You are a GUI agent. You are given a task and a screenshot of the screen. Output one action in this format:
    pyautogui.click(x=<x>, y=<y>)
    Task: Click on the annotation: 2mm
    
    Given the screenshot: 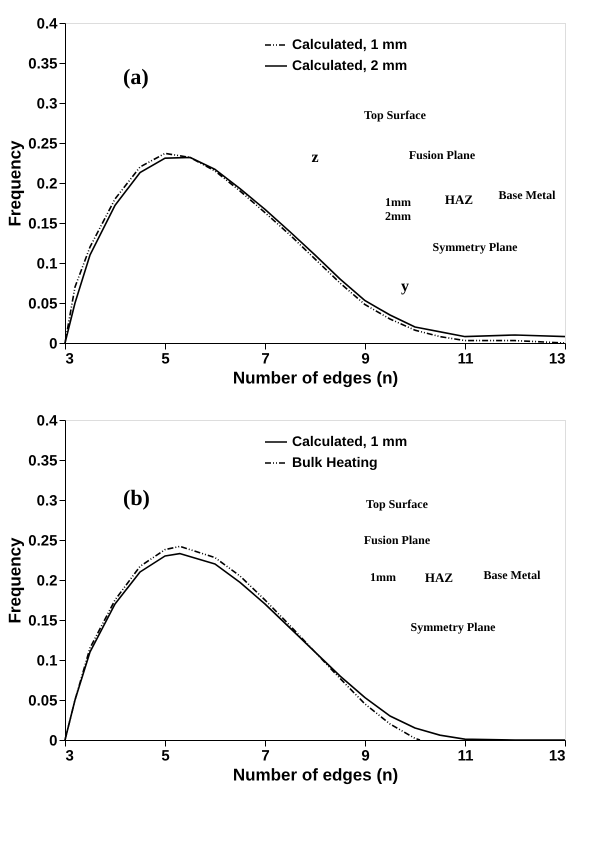 What is the action you would take?
    pyautogui.click(x=398, y=216)
    